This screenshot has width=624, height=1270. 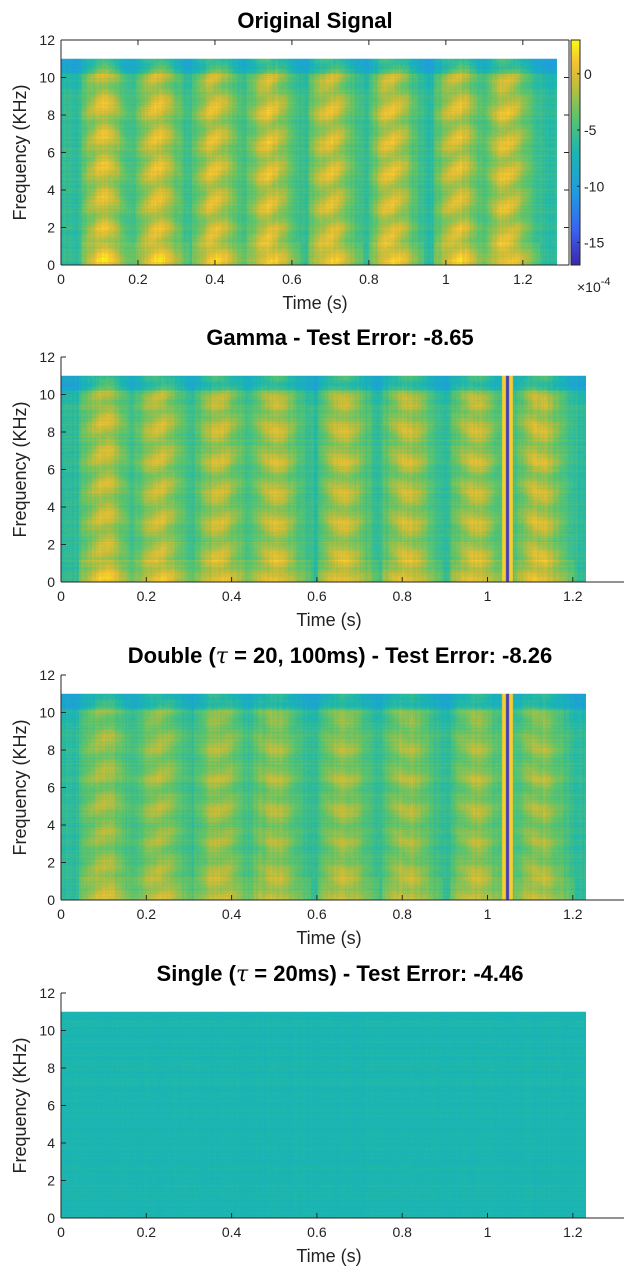 What do you see at coordinates (594, 285) in the screenshot?
I see `colorbar-multiplier: ×10⁻⁴` at bounding box center [594, 285].